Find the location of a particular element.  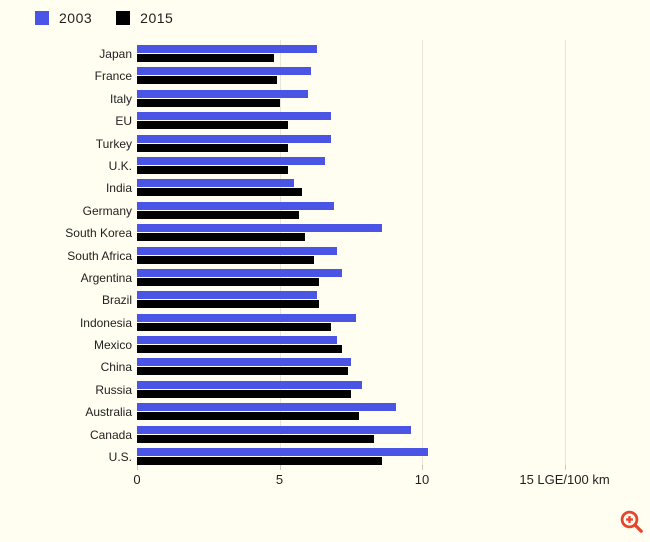

bar-2003-eu is located at coordinates (234, 116).